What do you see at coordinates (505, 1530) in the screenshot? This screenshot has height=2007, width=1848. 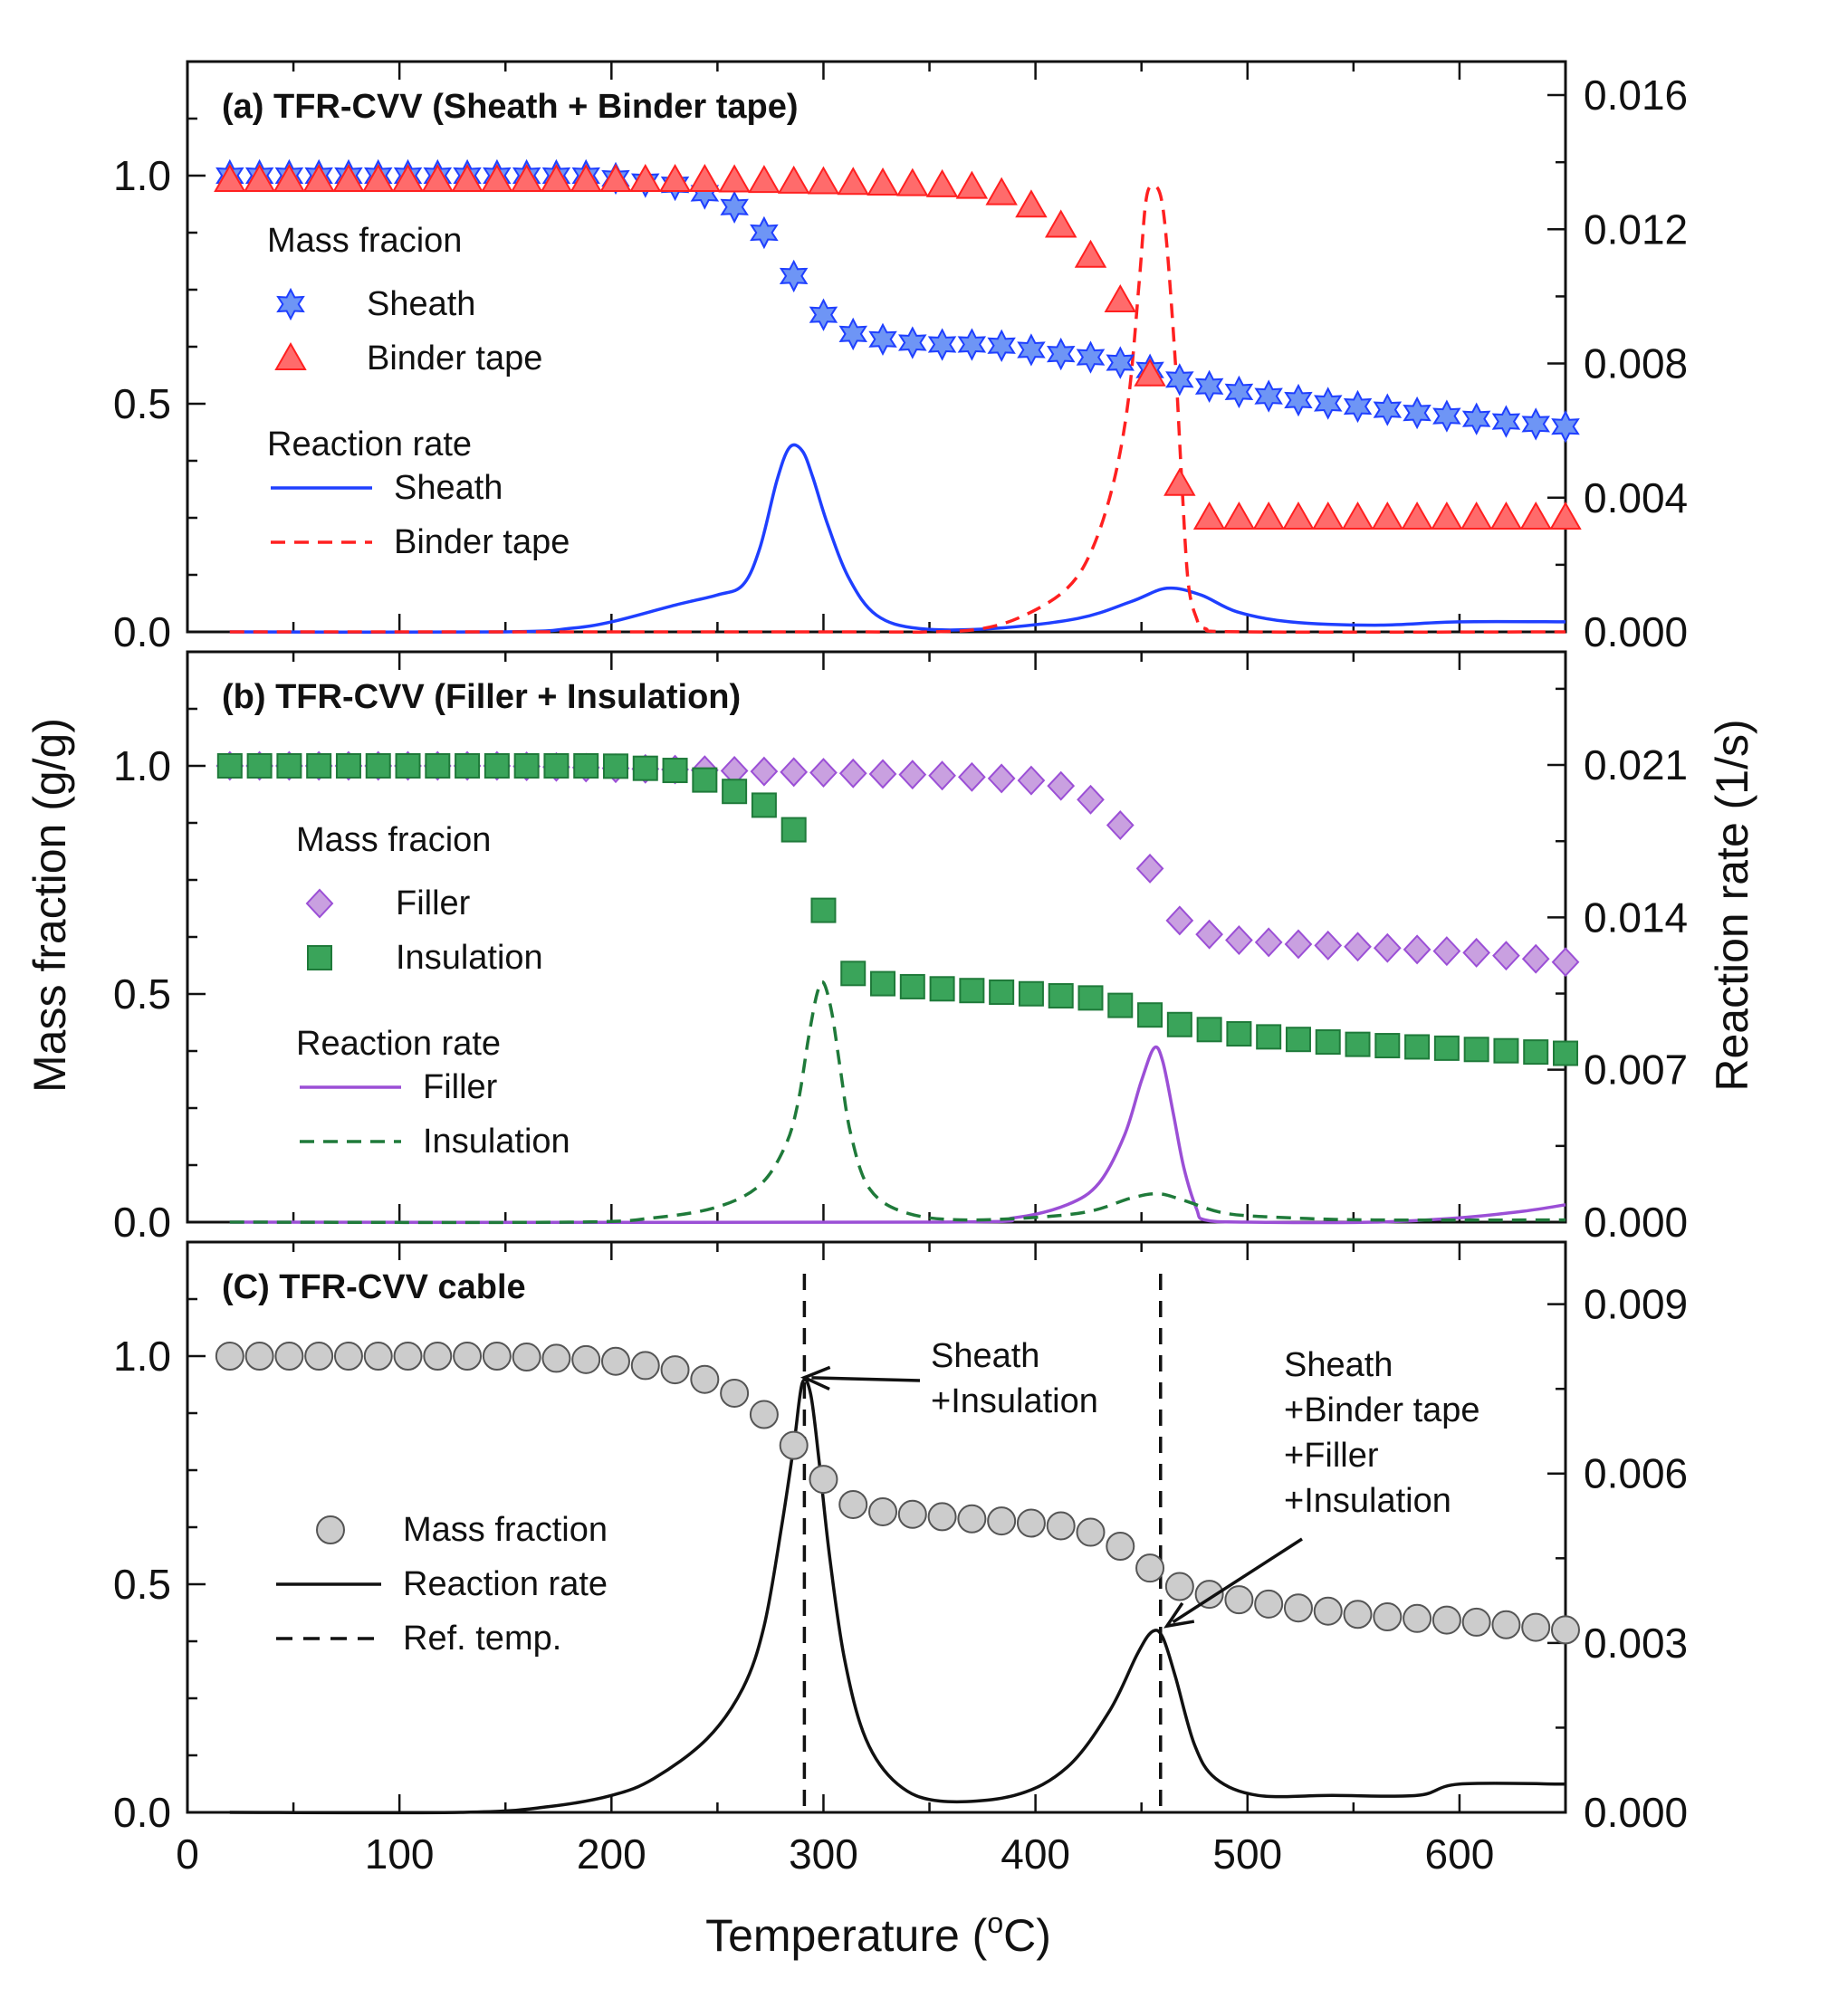 I see `legend-item: Mass fraction` at bounding box center [505, 1530].